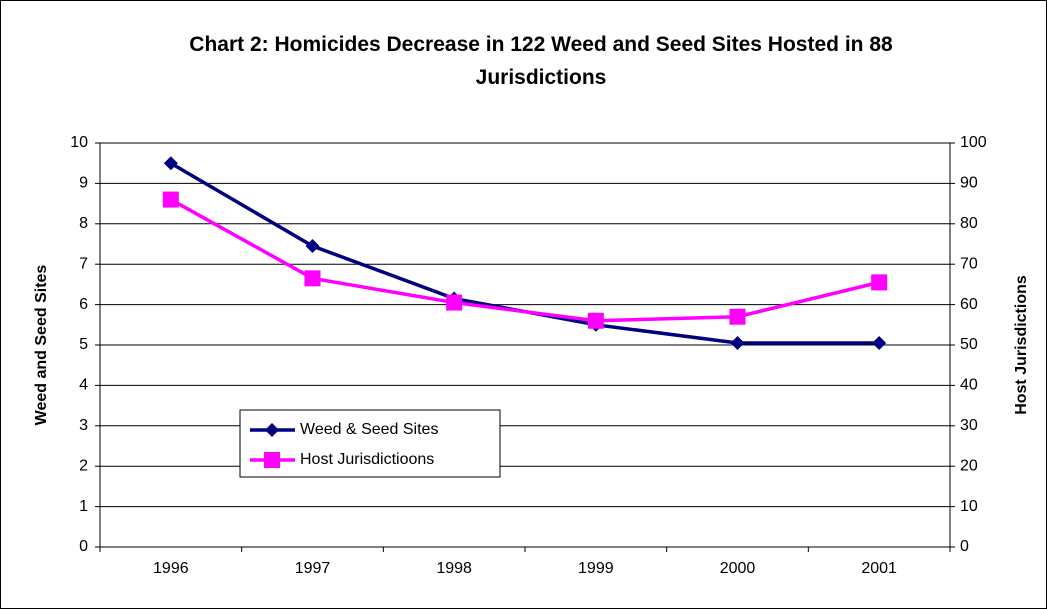 This screenshot has height=609, width=1047. Describe the element at coordinates (79, 142) in the screenshot. I see `y-tick-label: 10` at that location.